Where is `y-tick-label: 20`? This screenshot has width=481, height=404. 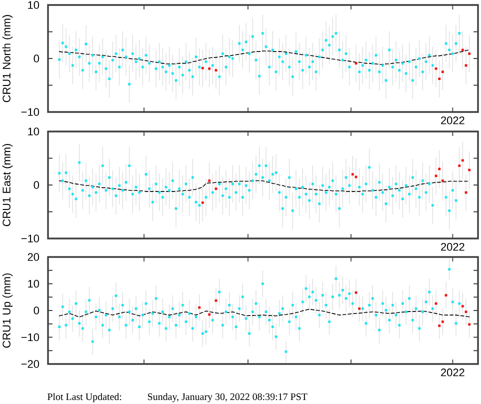
y-tick-label: 20 is located at coordinates (34, 257).